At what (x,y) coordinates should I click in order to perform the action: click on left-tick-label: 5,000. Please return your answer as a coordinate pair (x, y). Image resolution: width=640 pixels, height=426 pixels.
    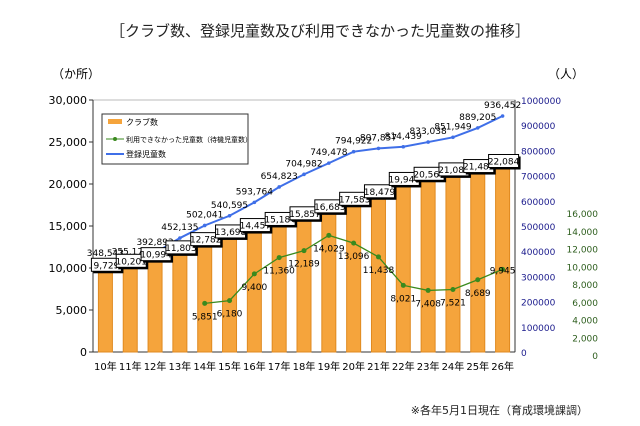
    Looking at the image, I should click on (72, 310).